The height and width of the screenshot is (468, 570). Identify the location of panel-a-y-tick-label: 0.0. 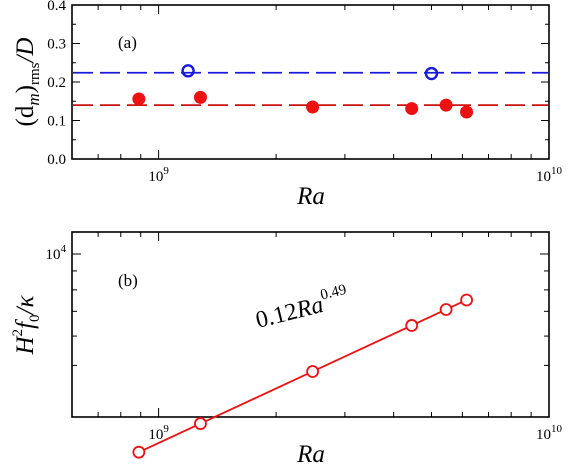
(56, 160).